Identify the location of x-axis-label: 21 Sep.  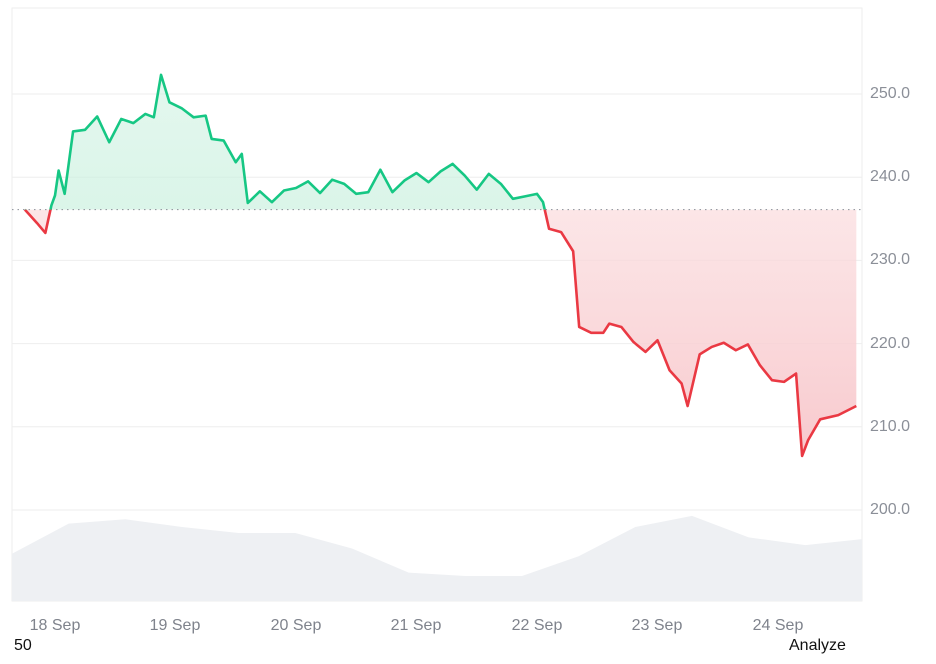
(416, 625).